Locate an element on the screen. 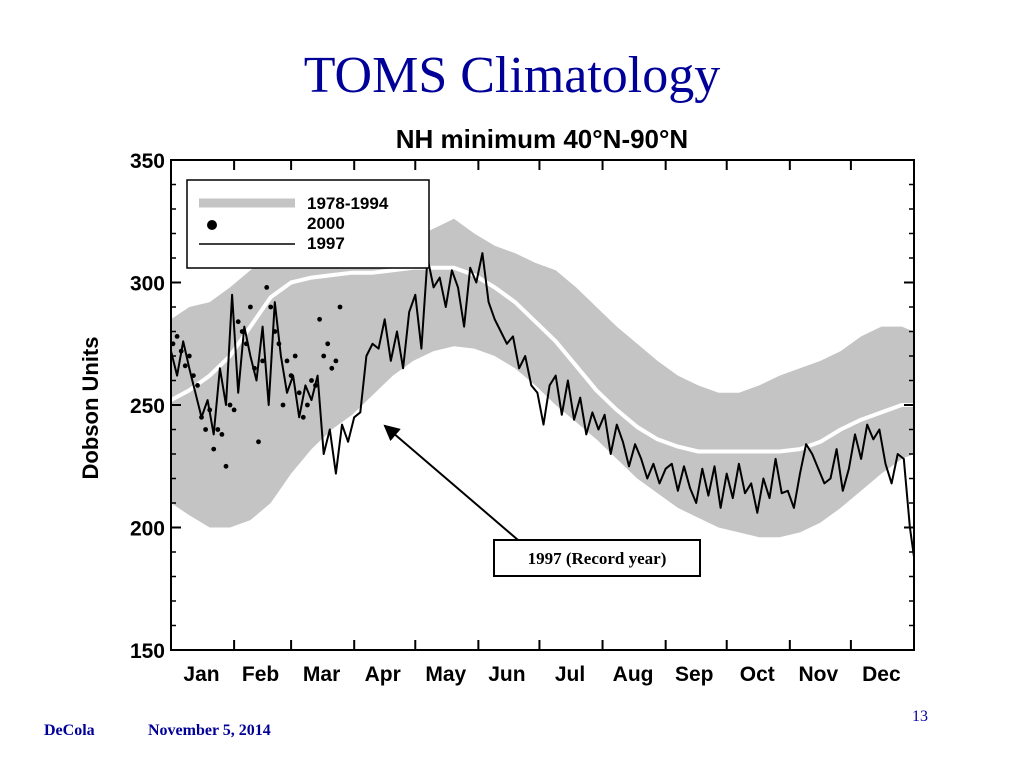 Image resolution: width=1024 pixels, height=768 pixels. x-tick-label: Nov is located at coordinates (818, 674).